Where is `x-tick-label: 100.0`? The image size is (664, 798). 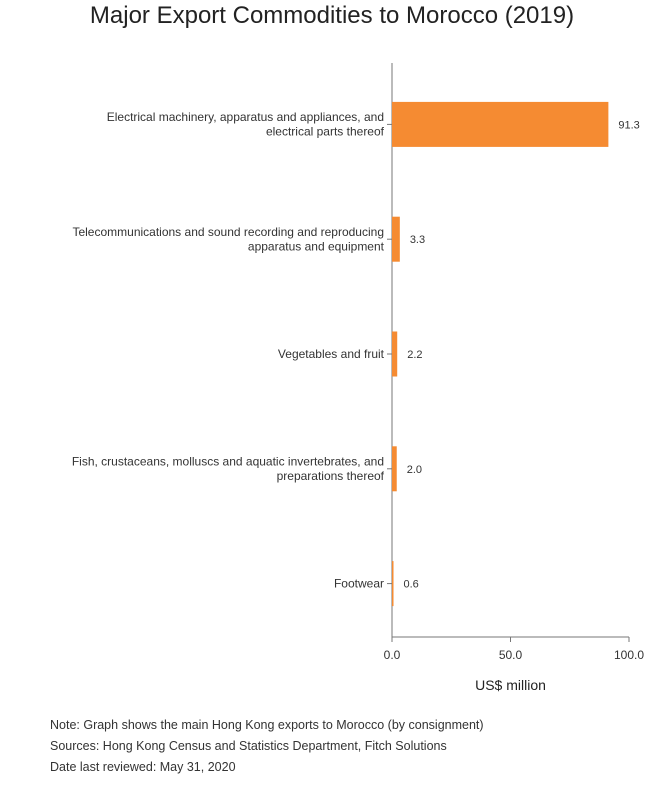 x-tick-label: 100.0 is located at coordinates (629, 655).